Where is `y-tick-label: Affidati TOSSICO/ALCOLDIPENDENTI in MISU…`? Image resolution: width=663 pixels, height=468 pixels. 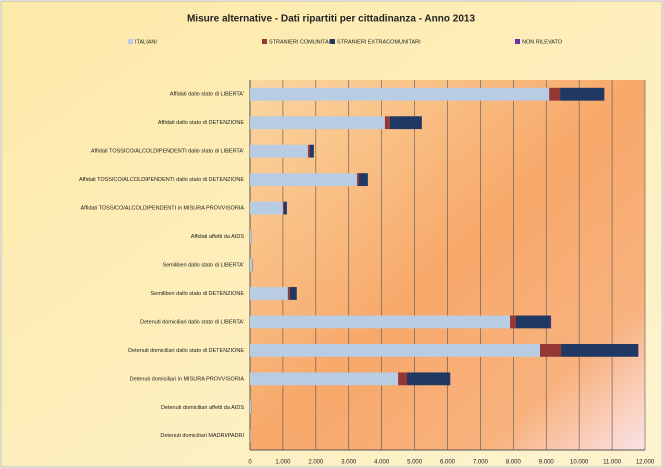 y-tick-label: Affidati TOSSICO/ALCOLDIPENDENTI in MISU… is located at coordinates (162, 209).